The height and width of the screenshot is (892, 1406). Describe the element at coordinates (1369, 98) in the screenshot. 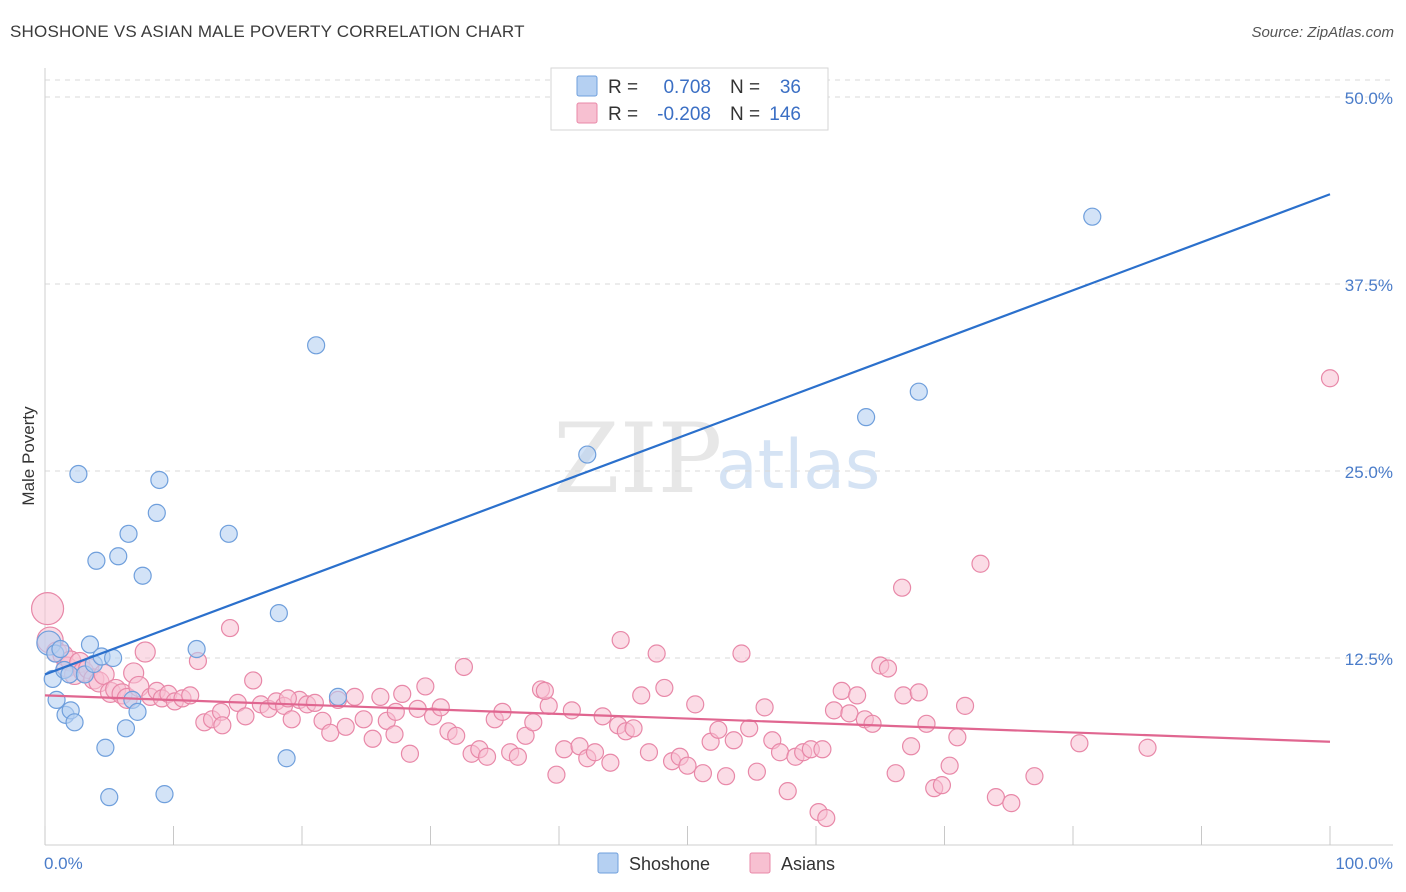

I see `y-tick-label: 50.0%` at that location.